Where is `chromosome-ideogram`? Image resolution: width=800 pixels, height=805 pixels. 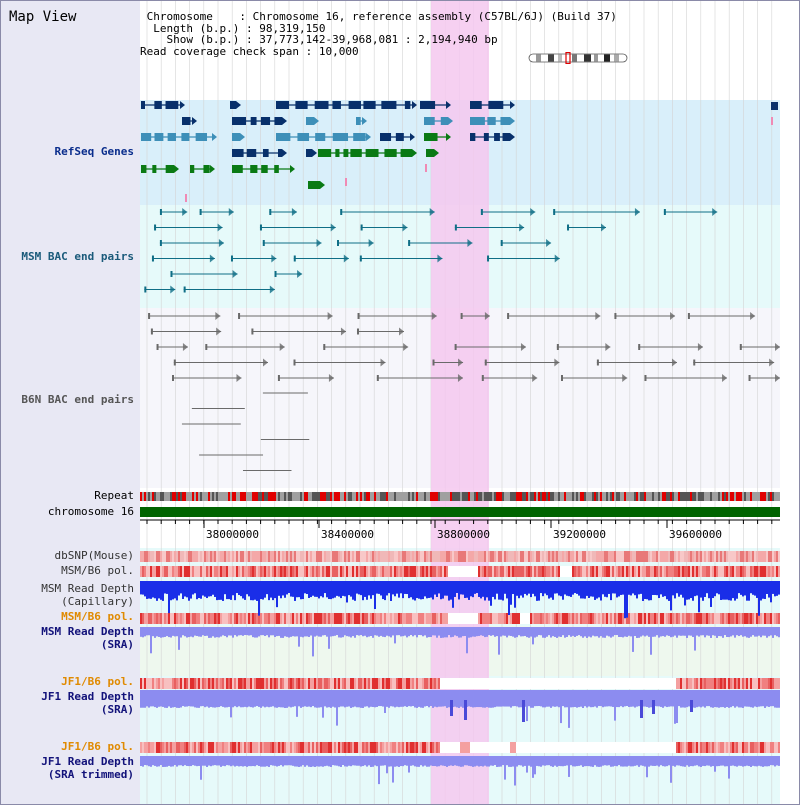 chromosome-ideogram is located at coordinates (578, 58).